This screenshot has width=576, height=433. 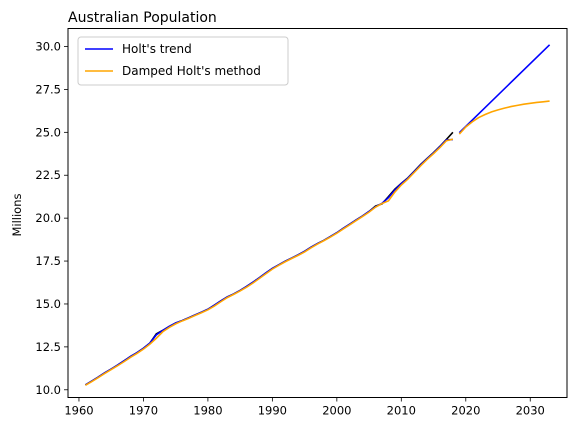 What do you see at coordinates (48, 218) in the screenshot?
I see `y-tick-label: 20.0` at bounding box center [48, 218].